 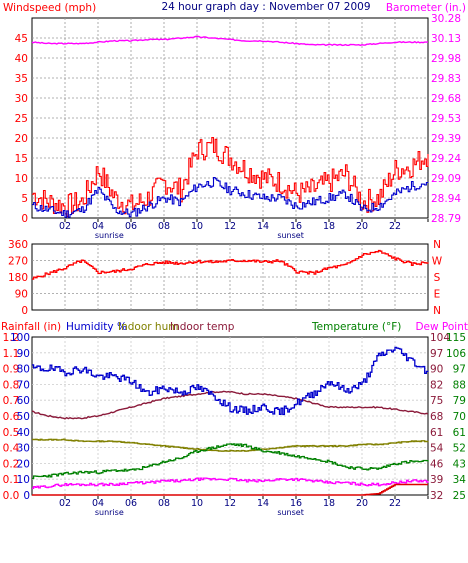 I want to click on barometer-ytick-label: 28.94, so click(x=446, y=199).